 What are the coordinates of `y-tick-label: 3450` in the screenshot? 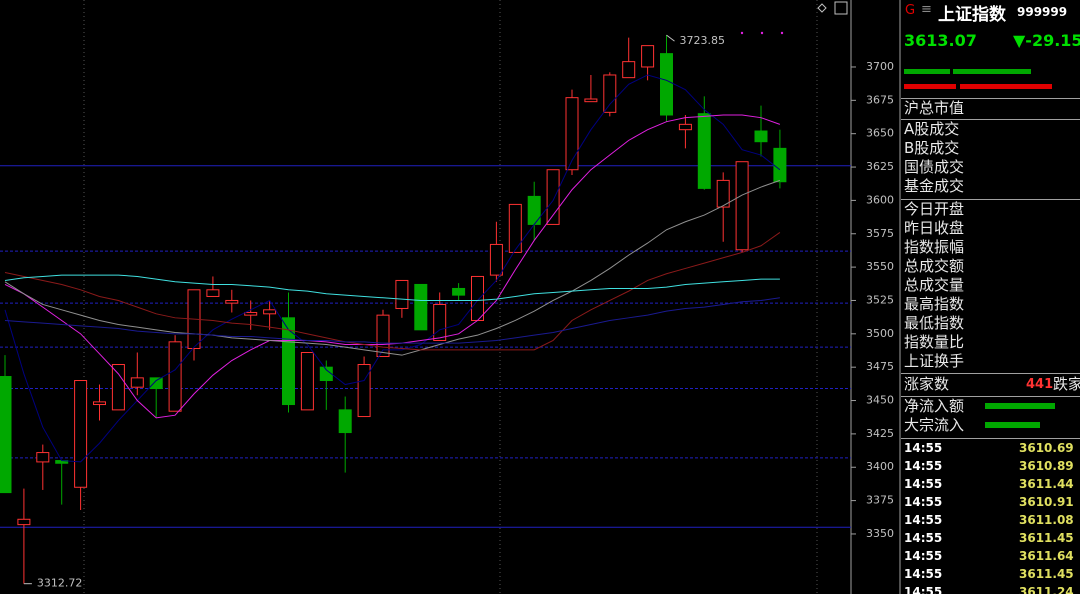 It's located at (880, 400).